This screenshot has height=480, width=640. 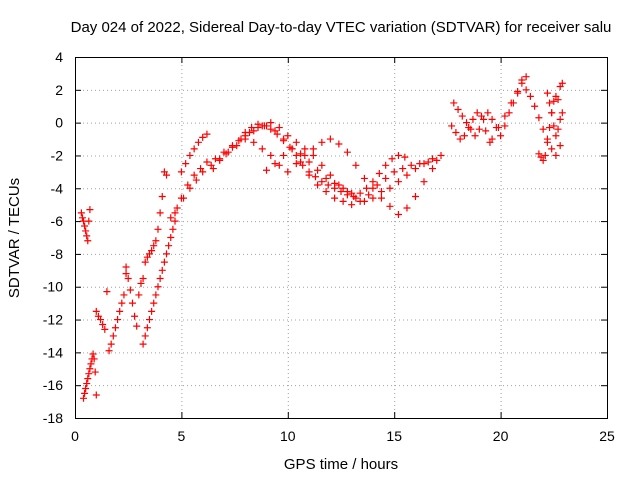 What do you see at coordinates (501, 436) in the screenshot?
I see `x-tick-label: 20` at bounding box center [501, 436].